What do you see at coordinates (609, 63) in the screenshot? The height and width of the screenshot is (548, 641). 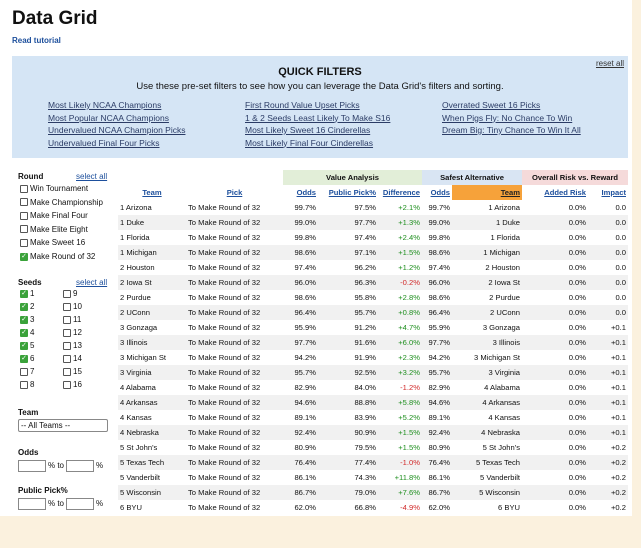 I see `reset-link: reset all` at bounding box center [609, 63].